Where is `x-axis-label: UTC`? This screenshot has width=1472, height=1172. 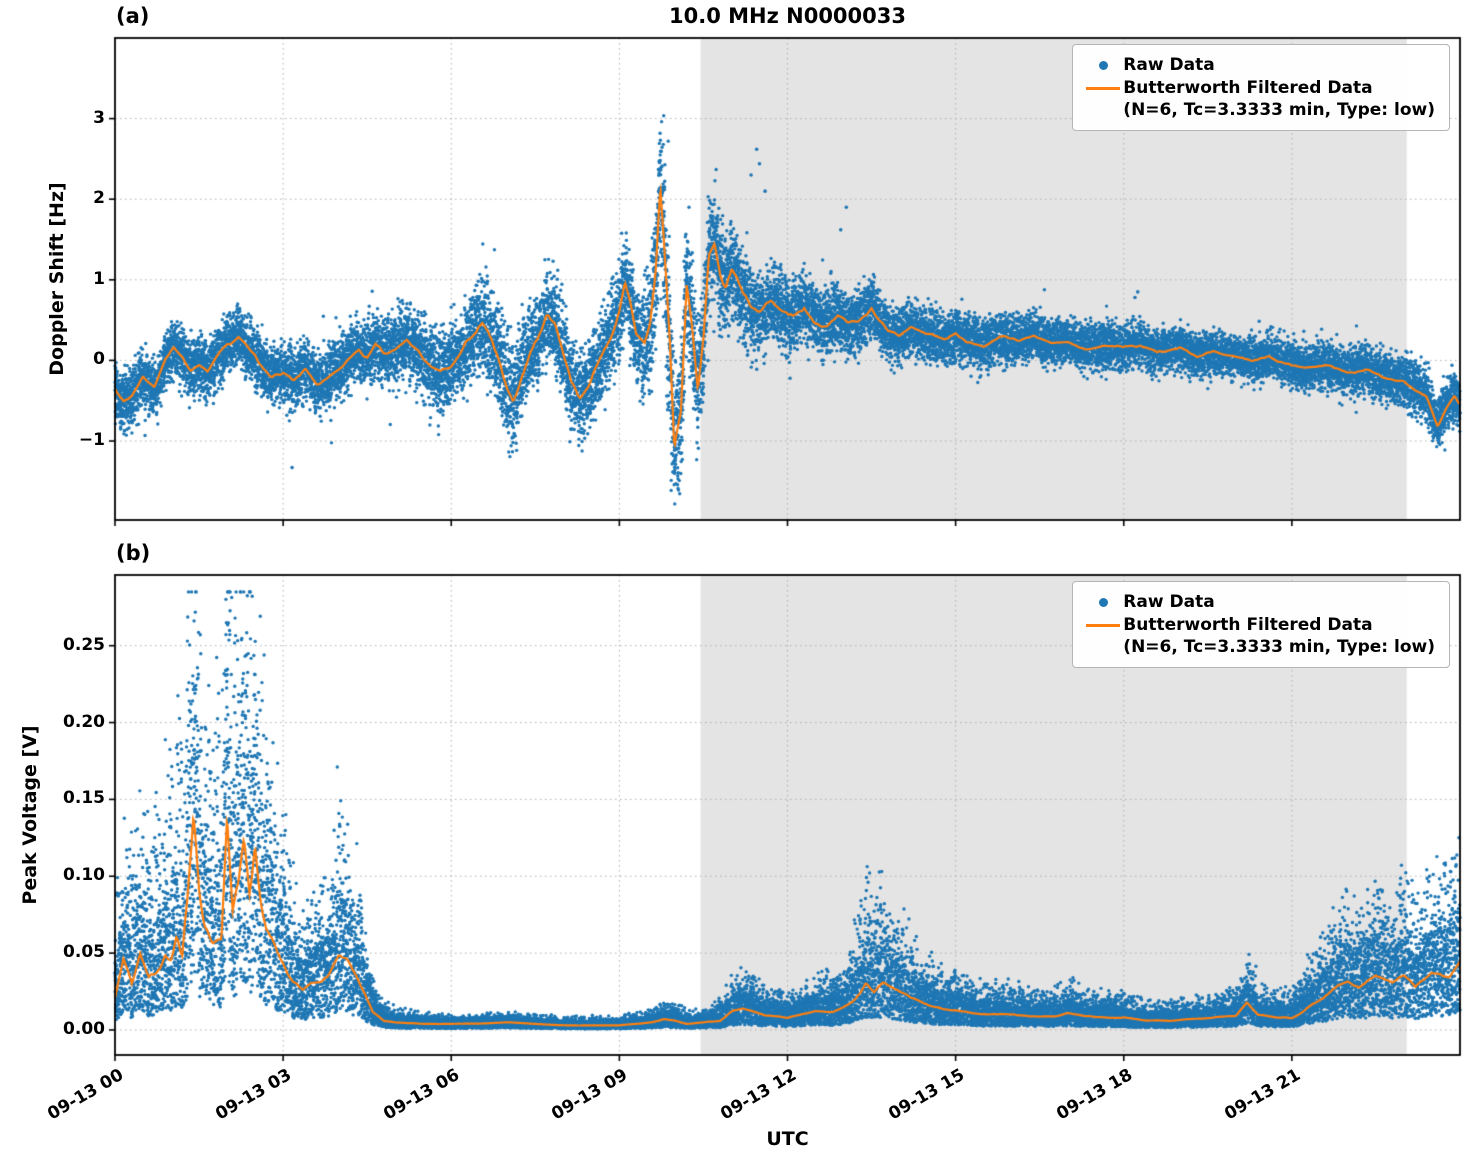
x-axis-label: UTC is located at coordinates (787, 1139).